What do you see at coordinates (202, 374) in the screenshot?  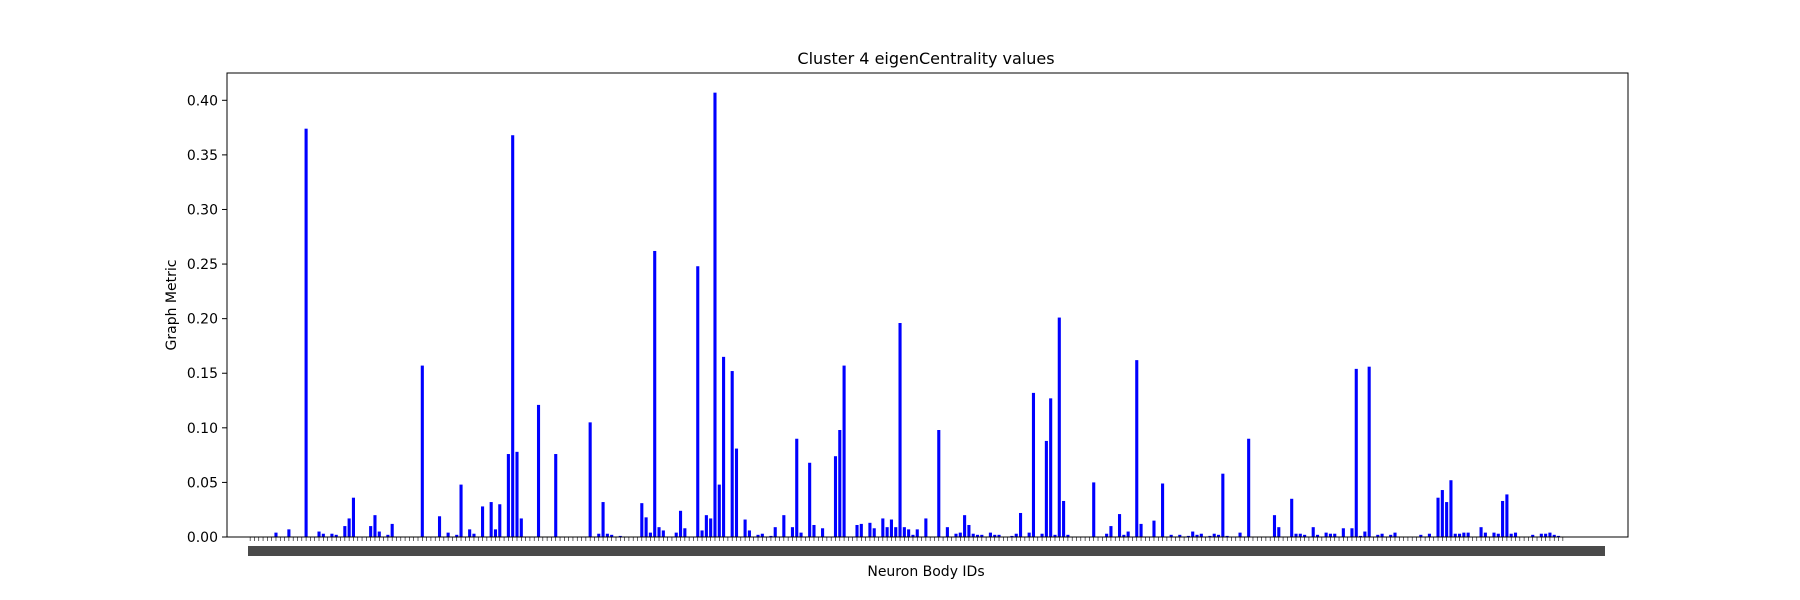 I see `y-tick-label: 0.15` at bounding box center [202, 374].